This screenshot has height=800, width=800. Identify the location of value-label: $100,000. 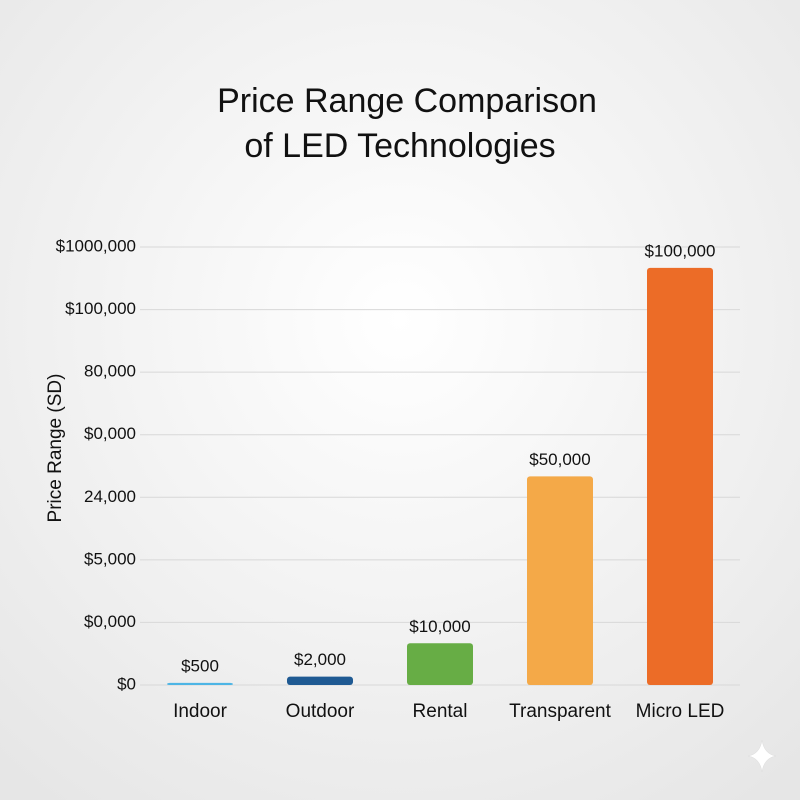
(680, 250).